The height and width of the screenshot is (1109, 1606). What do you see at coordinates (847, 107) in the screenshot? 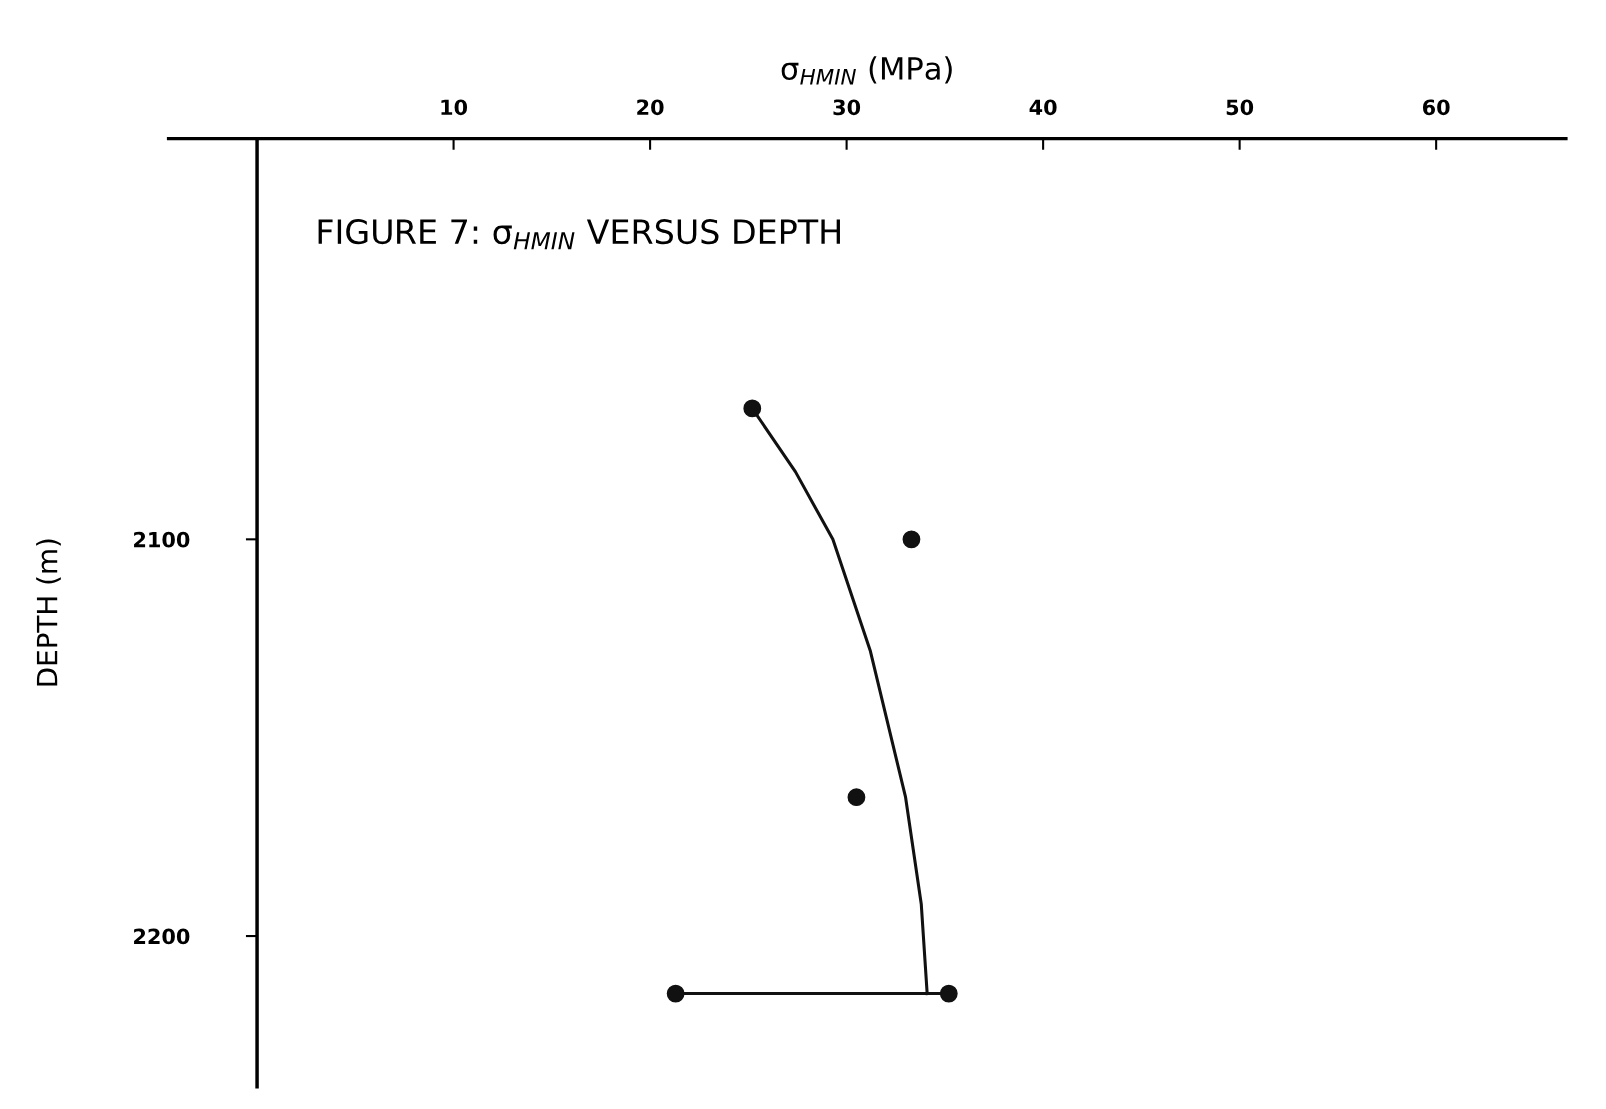
I see `x-tick-label: 30` at bounding box center [847, 107].